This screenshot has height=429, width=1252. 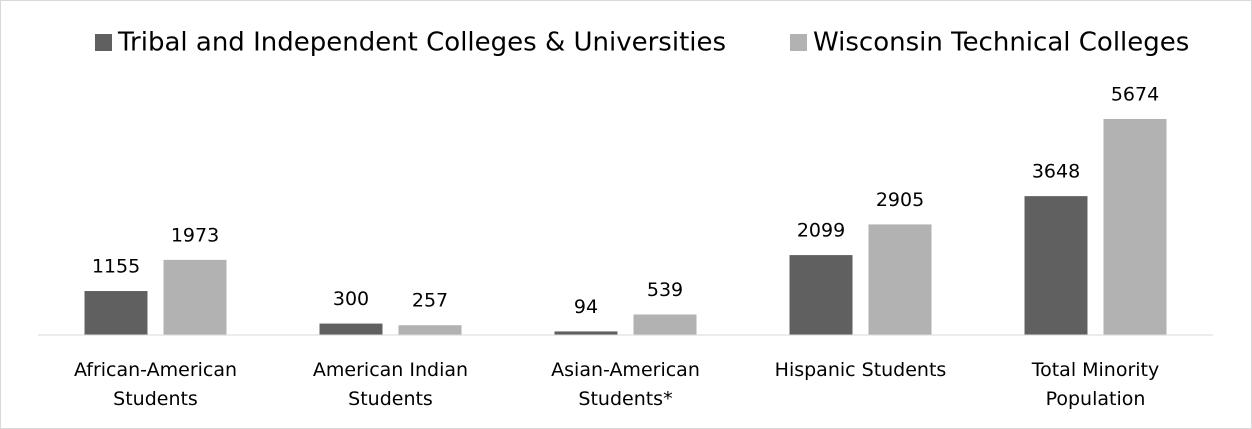 I want to click on legend-label: Wisconsin Technical Colleges, so click(x=1001, y=43).